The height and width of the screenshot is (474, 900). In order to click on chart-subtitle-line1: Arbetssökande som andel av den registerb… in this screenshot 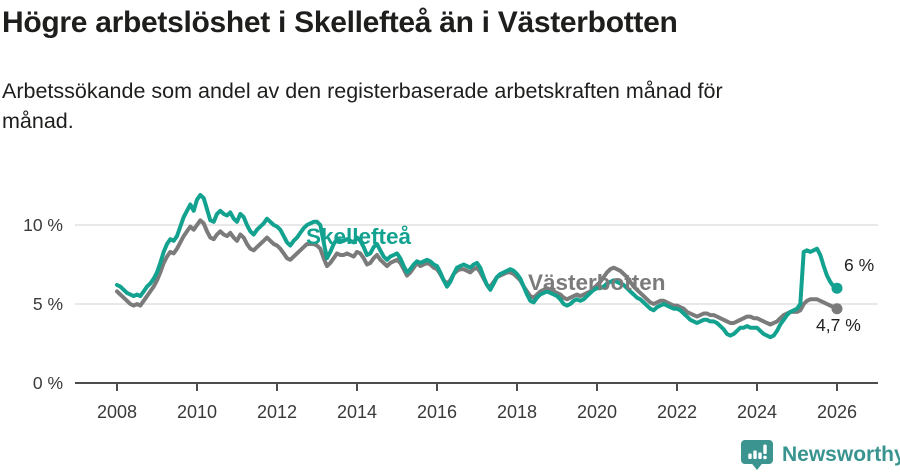, I will do `click(362, 91)`.